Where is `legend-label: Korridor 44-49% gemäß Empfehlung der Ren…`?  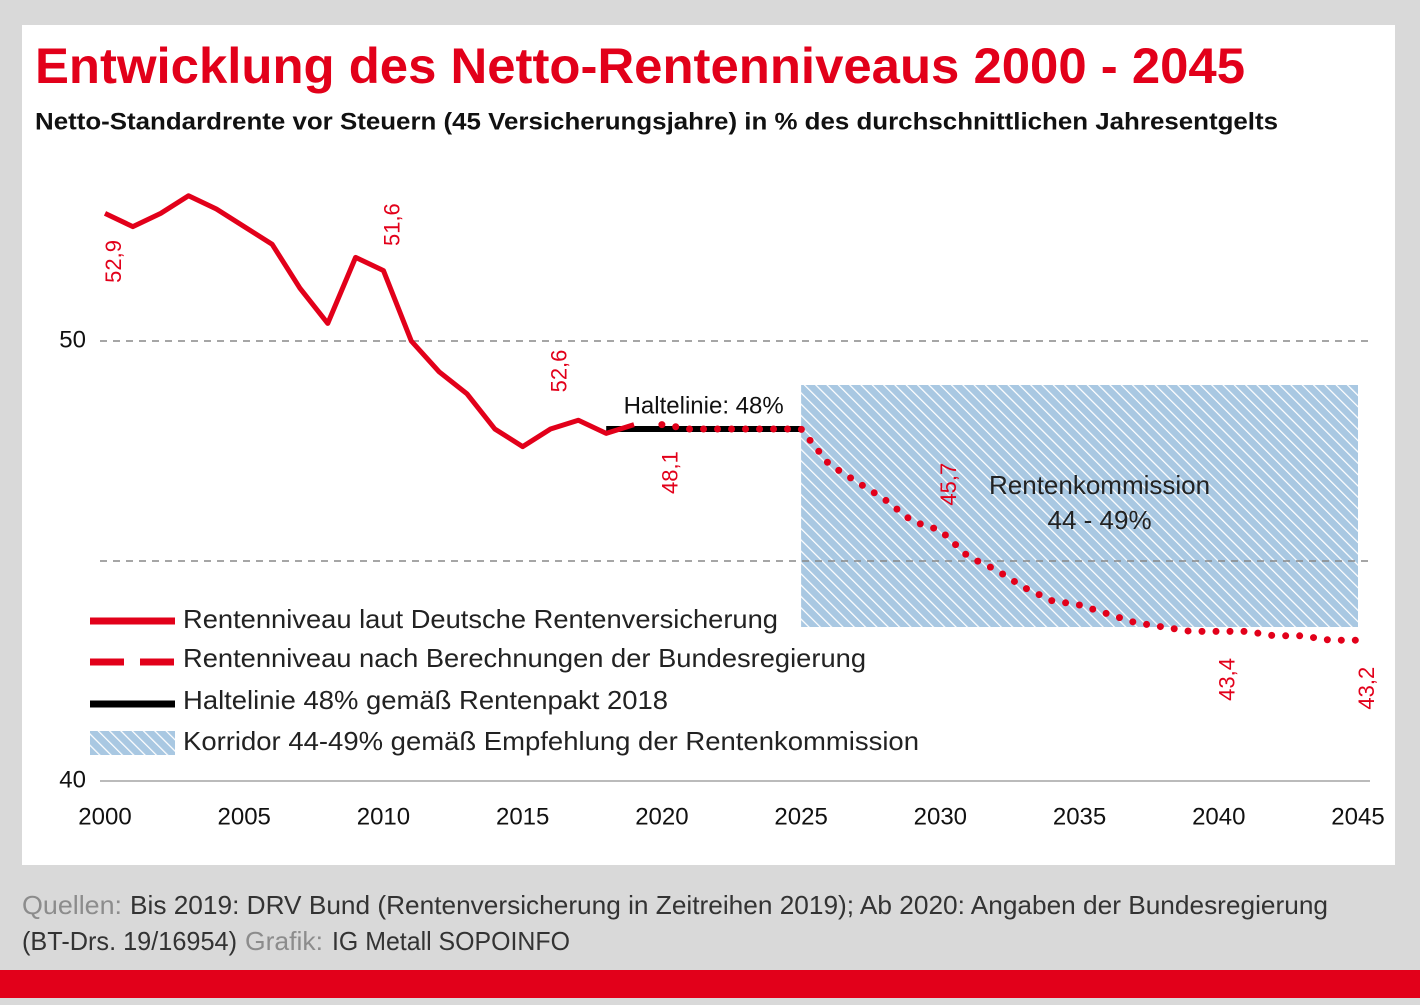
legend-label: Korridor 44-49% gemäß Empfehlung der Ren… is located at coordinates (551, 741).